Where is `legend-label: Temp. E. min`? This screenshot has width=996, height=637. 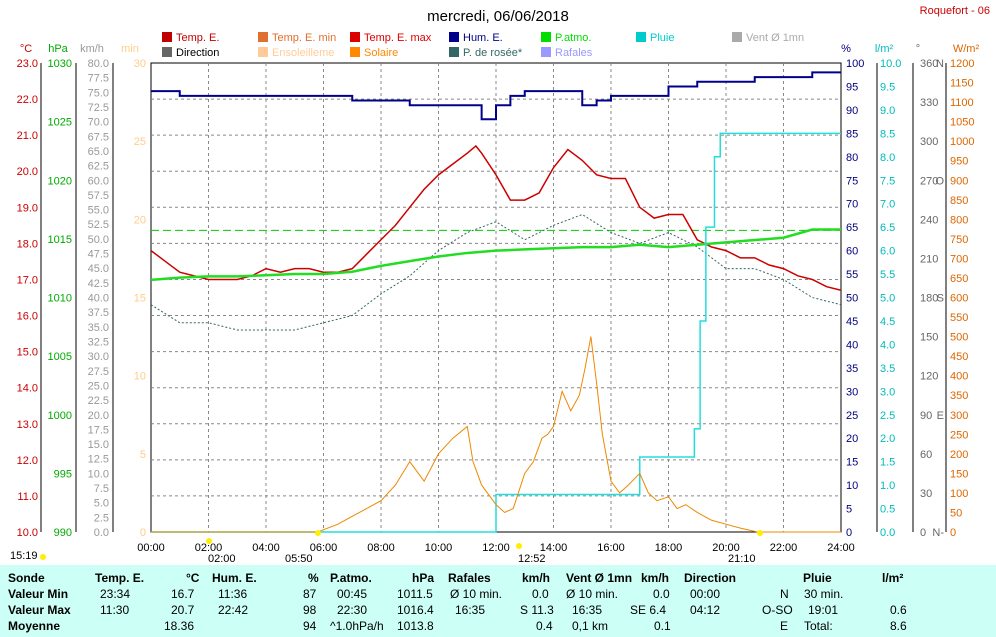 legend-label: Temp. E. min is located at coordinates (304, 38).